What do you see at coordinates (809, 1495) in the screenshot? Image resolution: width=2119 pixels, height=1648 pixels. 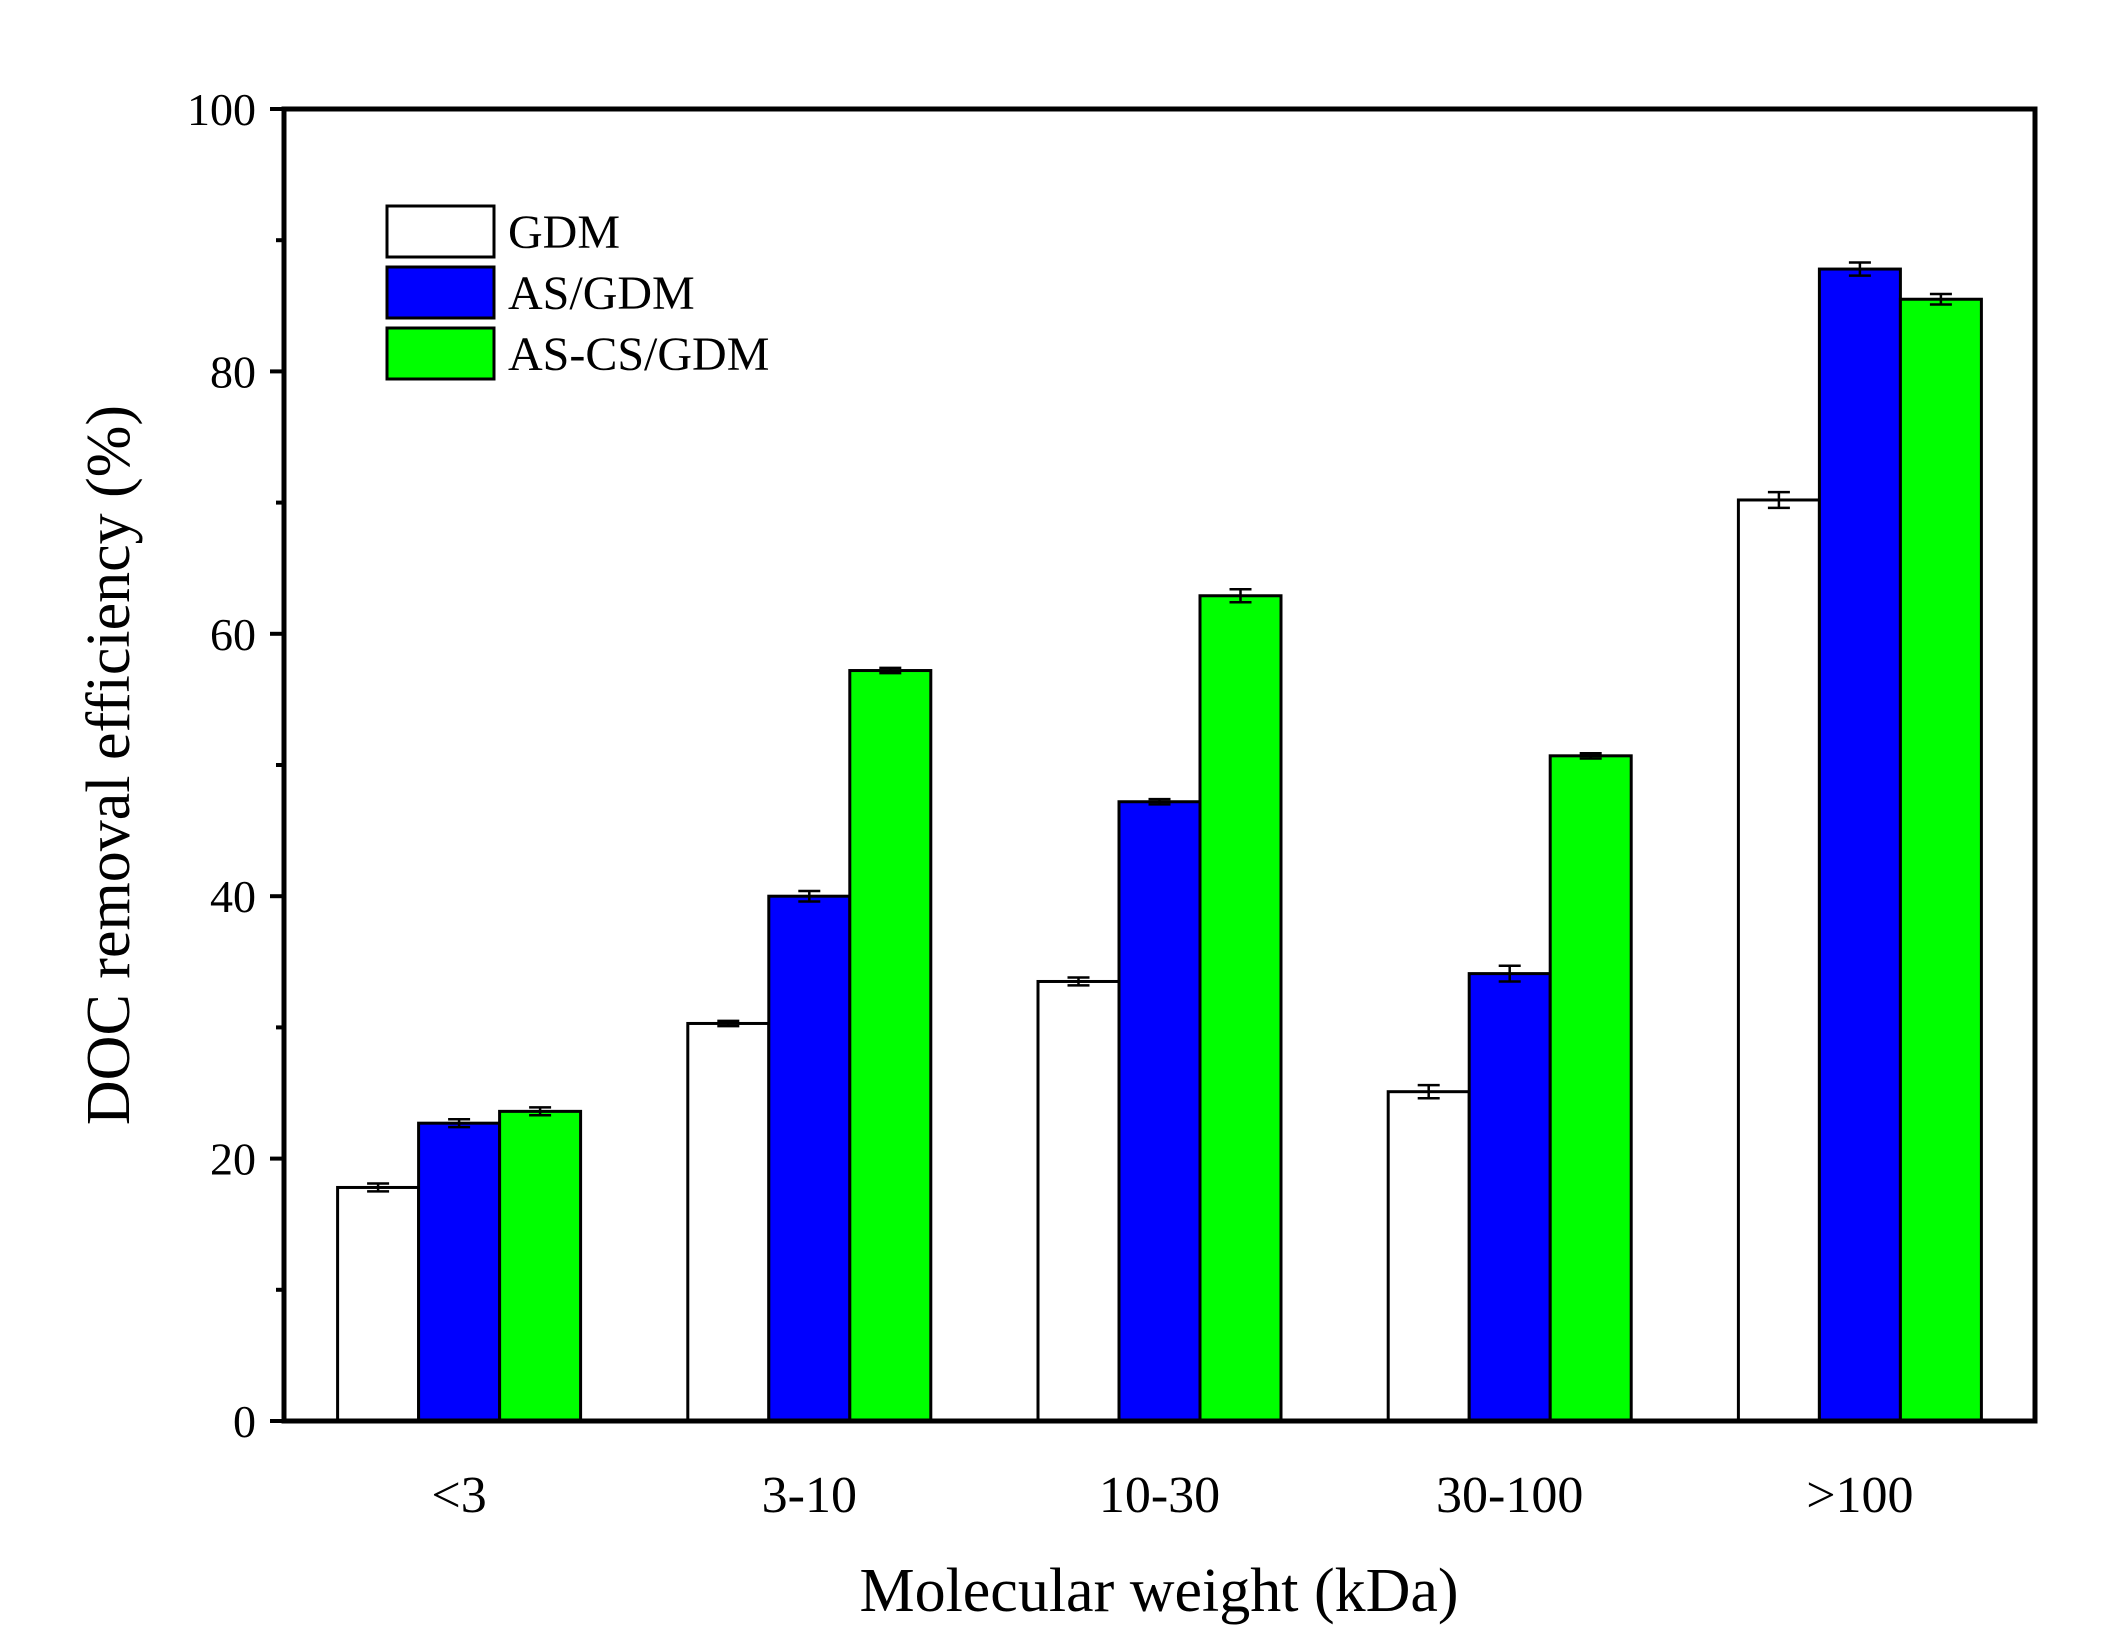 I see `x-category-label-3-10: 3-10` at bounding box center [809, 1495].